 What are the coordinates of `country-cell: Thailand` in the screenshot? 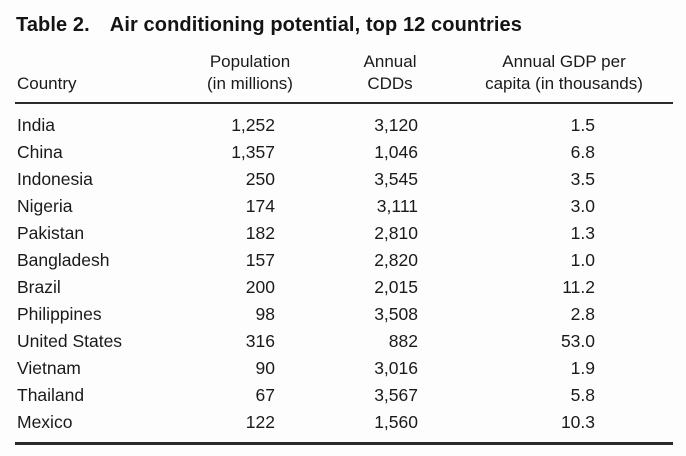 It's located at (51, 395).